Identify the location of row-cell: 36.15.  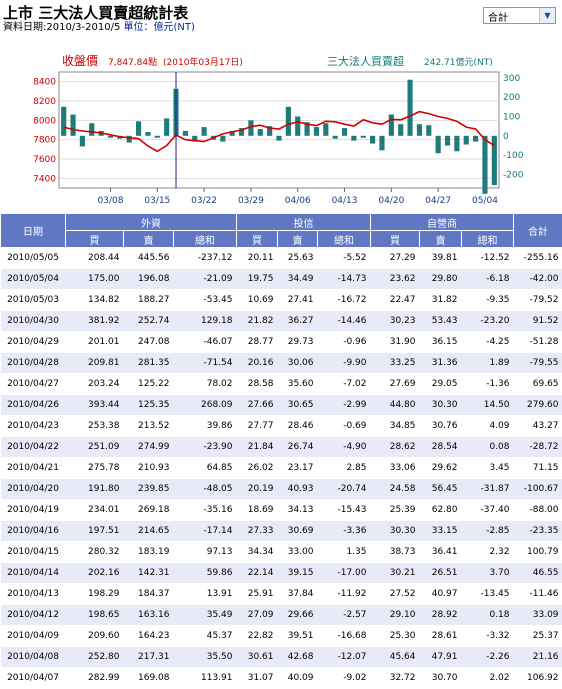
(441, 342).